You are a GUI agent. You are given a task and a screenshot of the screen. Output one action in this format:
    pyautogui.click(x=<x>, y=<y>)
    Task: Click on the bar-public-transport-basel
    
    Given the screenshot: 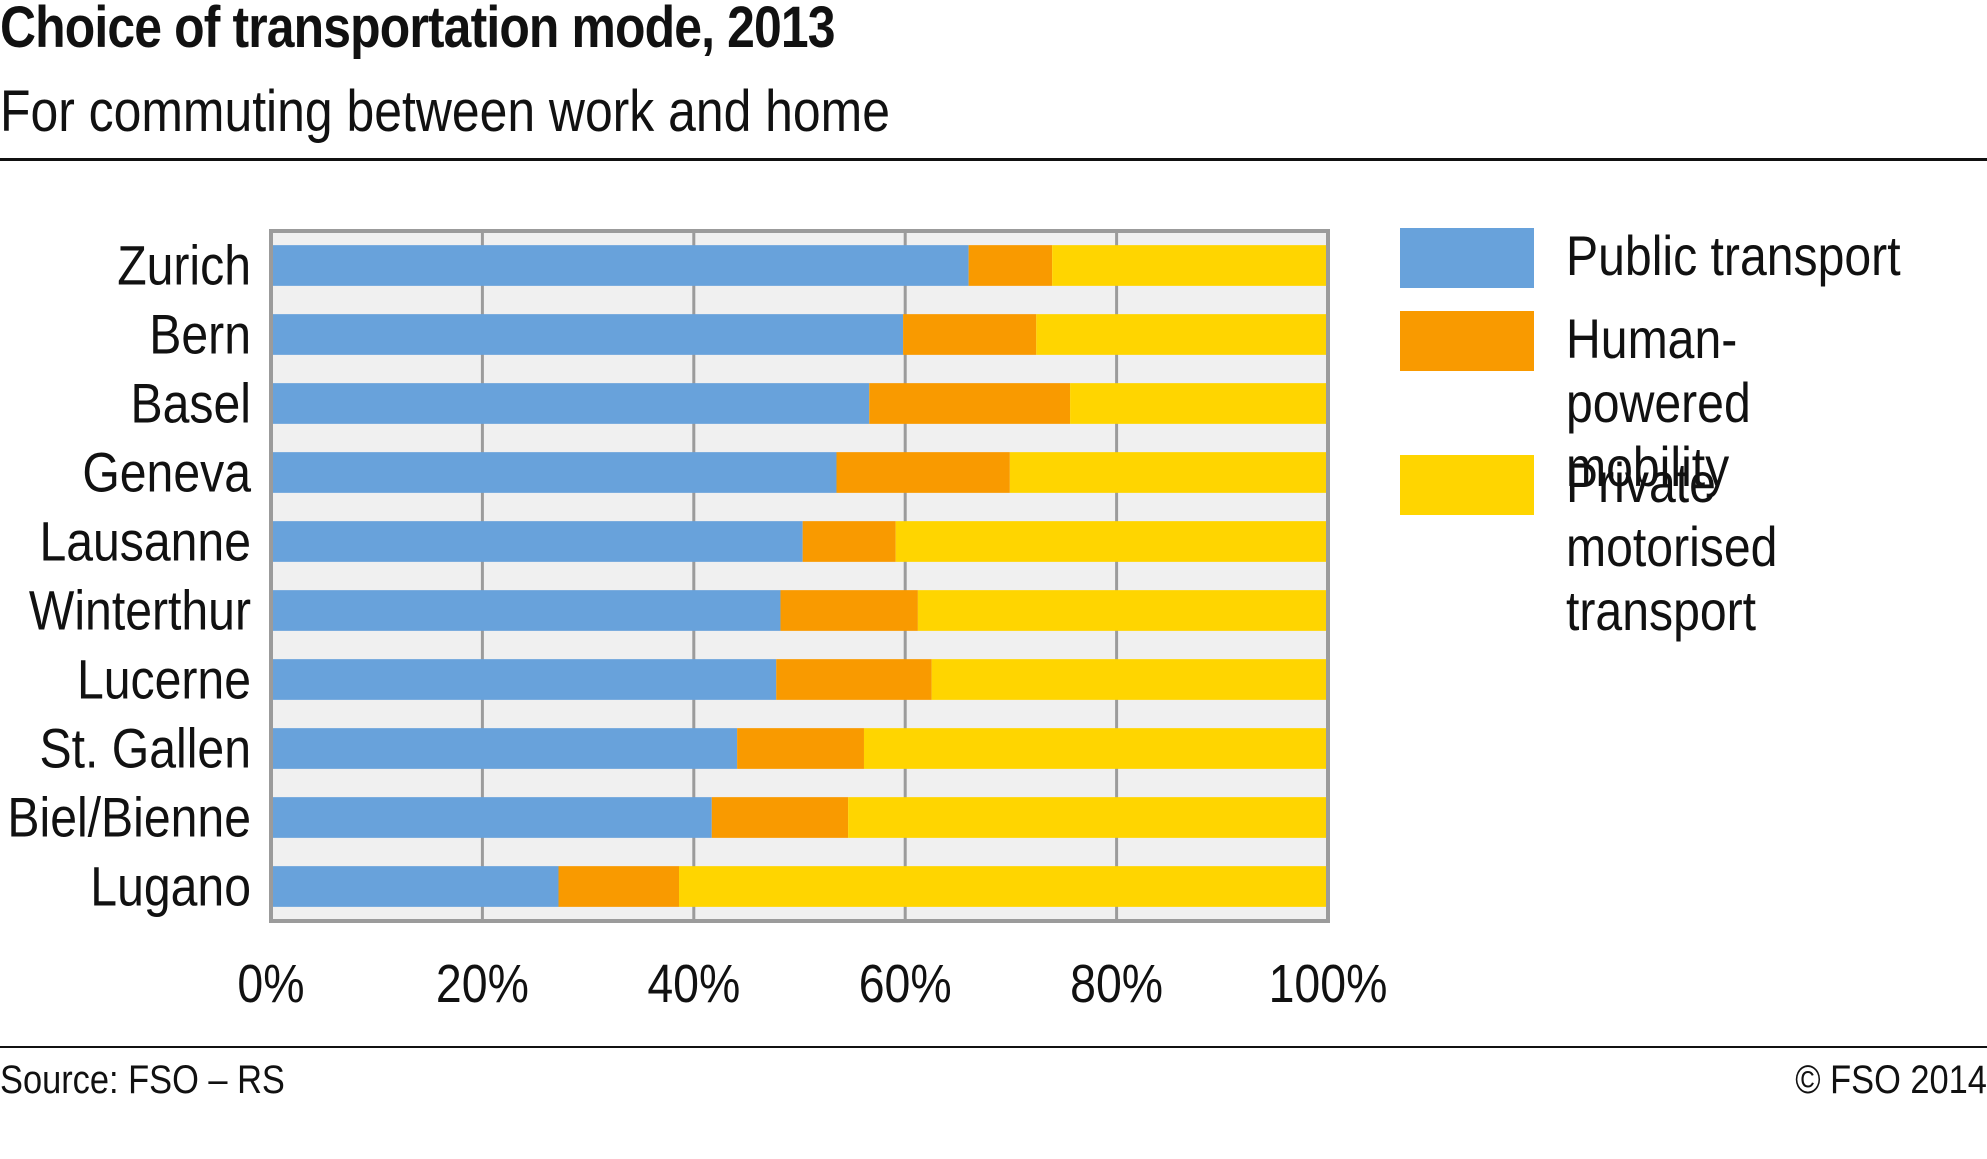 What is the action you would take?
    pyautogui.click(x=570, y=403)
    